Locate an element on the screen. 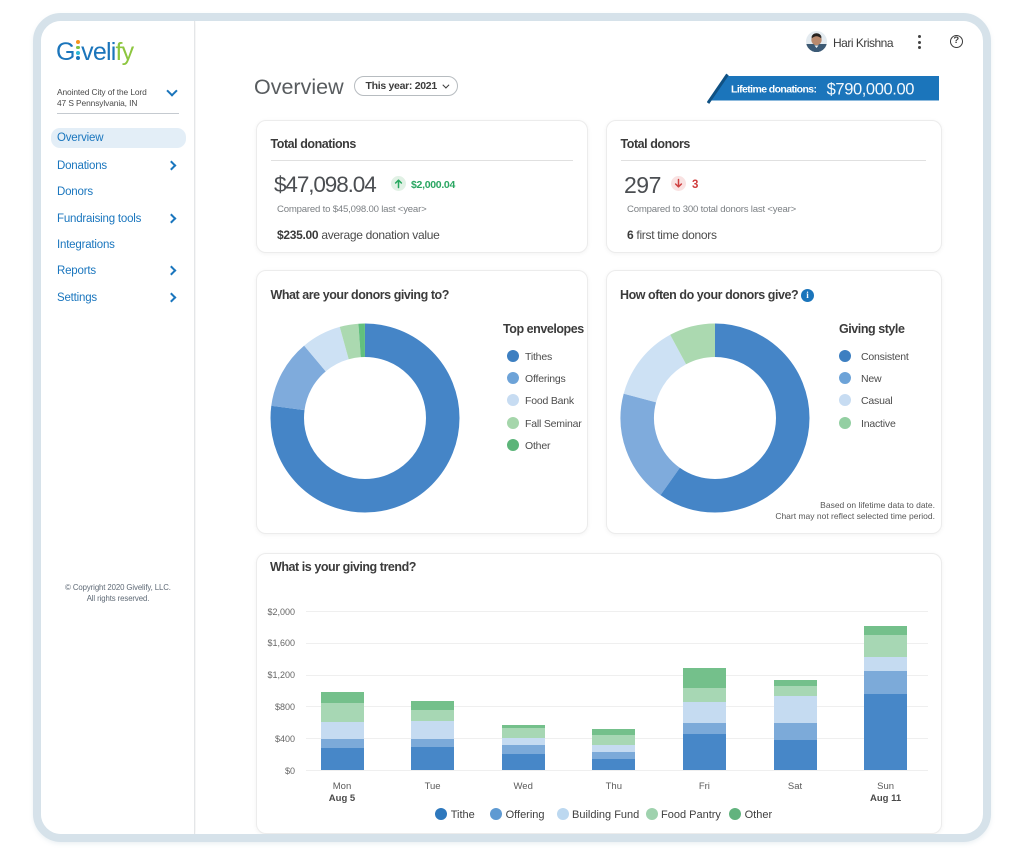 The height and width of the screenshot is (854, 1024). svg-text: $790,000.00 is located at coordinates (871, 90).